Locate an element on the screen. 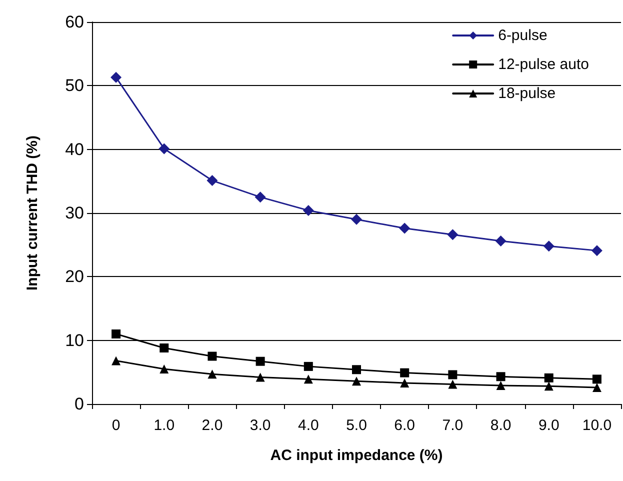  y-tick-label: 40 is located at coordinates (74, 149).